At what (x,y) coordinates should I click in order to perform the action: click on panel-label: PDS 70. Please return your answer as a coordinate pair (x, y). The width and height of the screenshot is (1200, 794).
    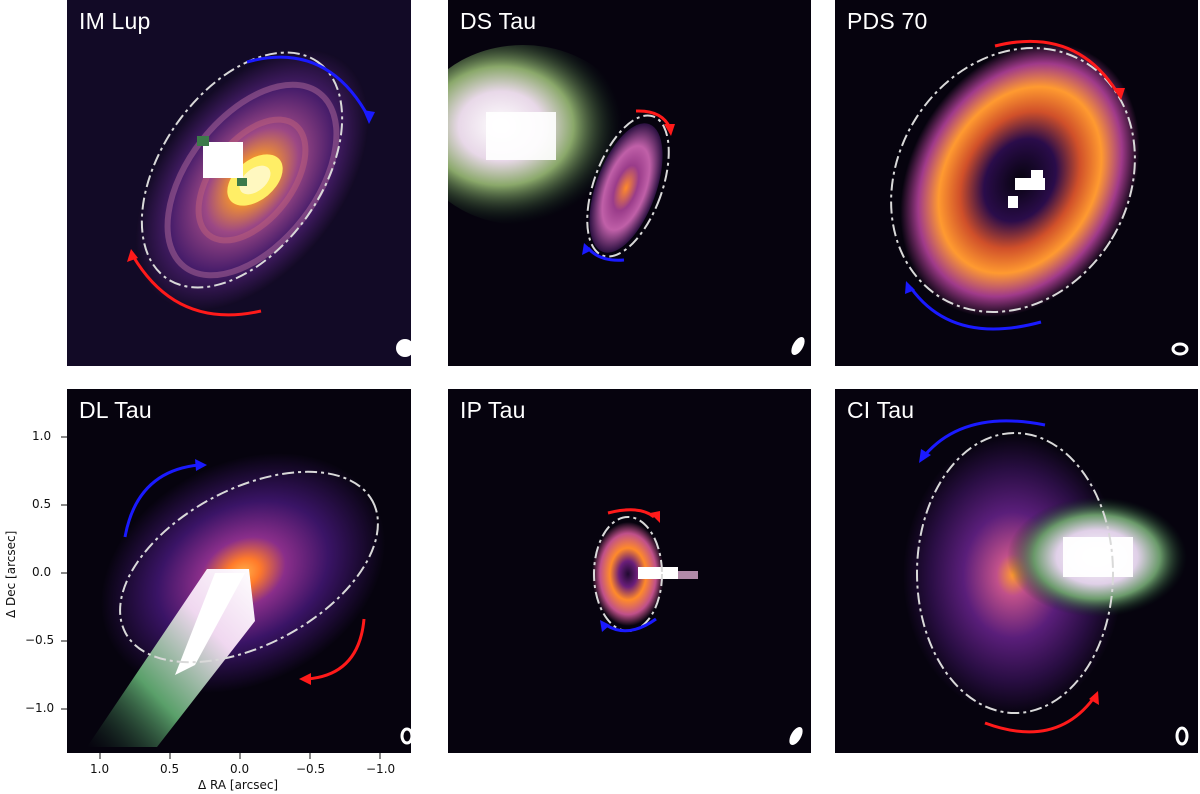
    Looking at the image, I should click on (887, 21).